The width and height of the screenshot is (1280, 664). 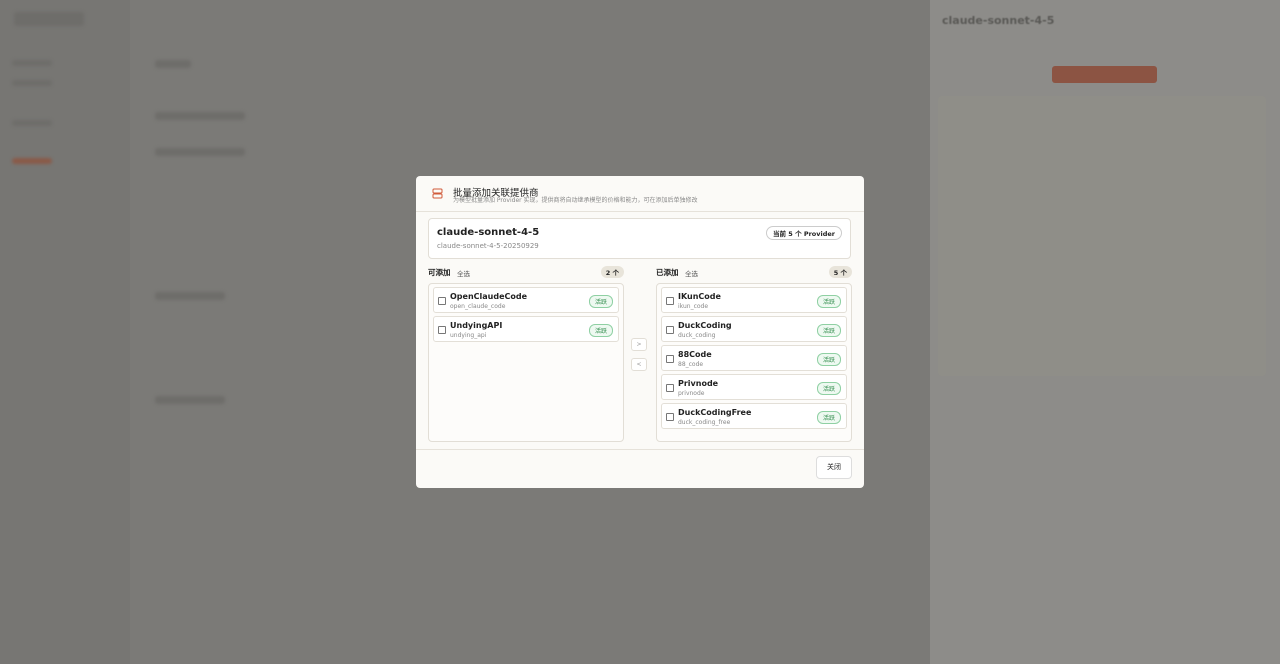 I want to click on provider-item: IKunCode ikun_code 活跃, so click(x=754, y=300).